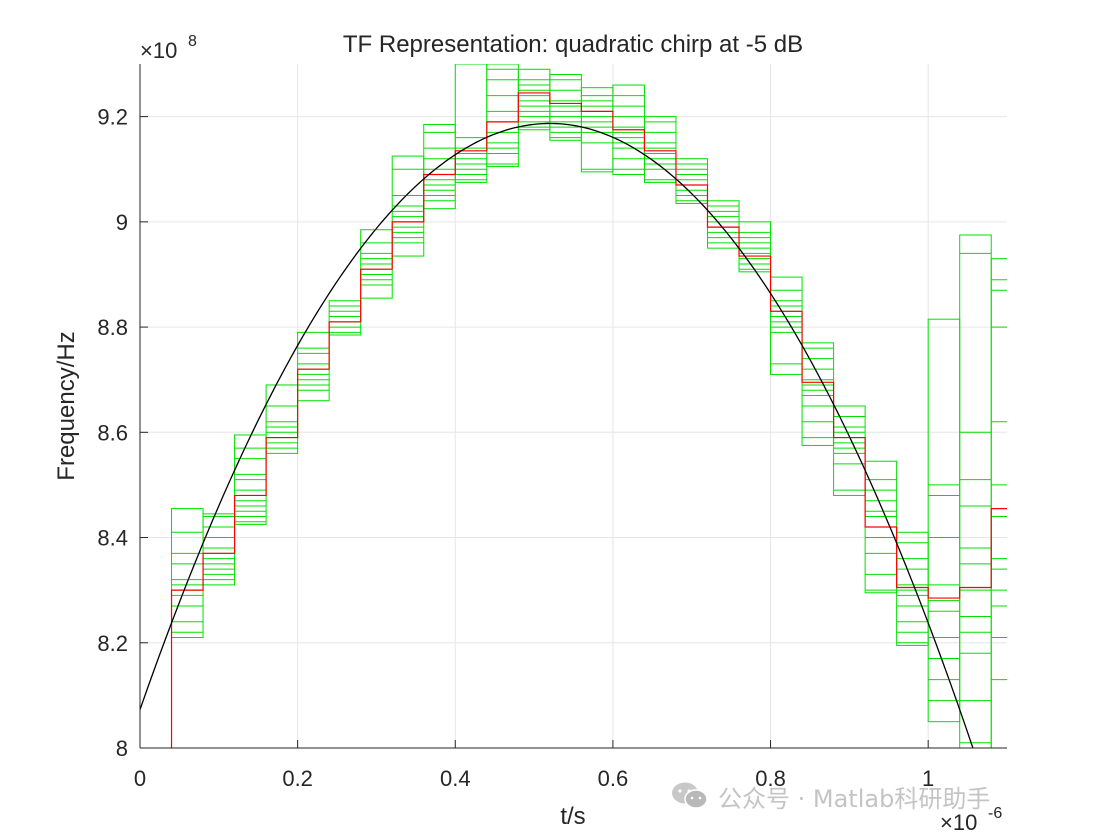 The width and height of the screenshot is (1110, 839). I want to click on y-tick-label: 8.6, so click(112, 432).